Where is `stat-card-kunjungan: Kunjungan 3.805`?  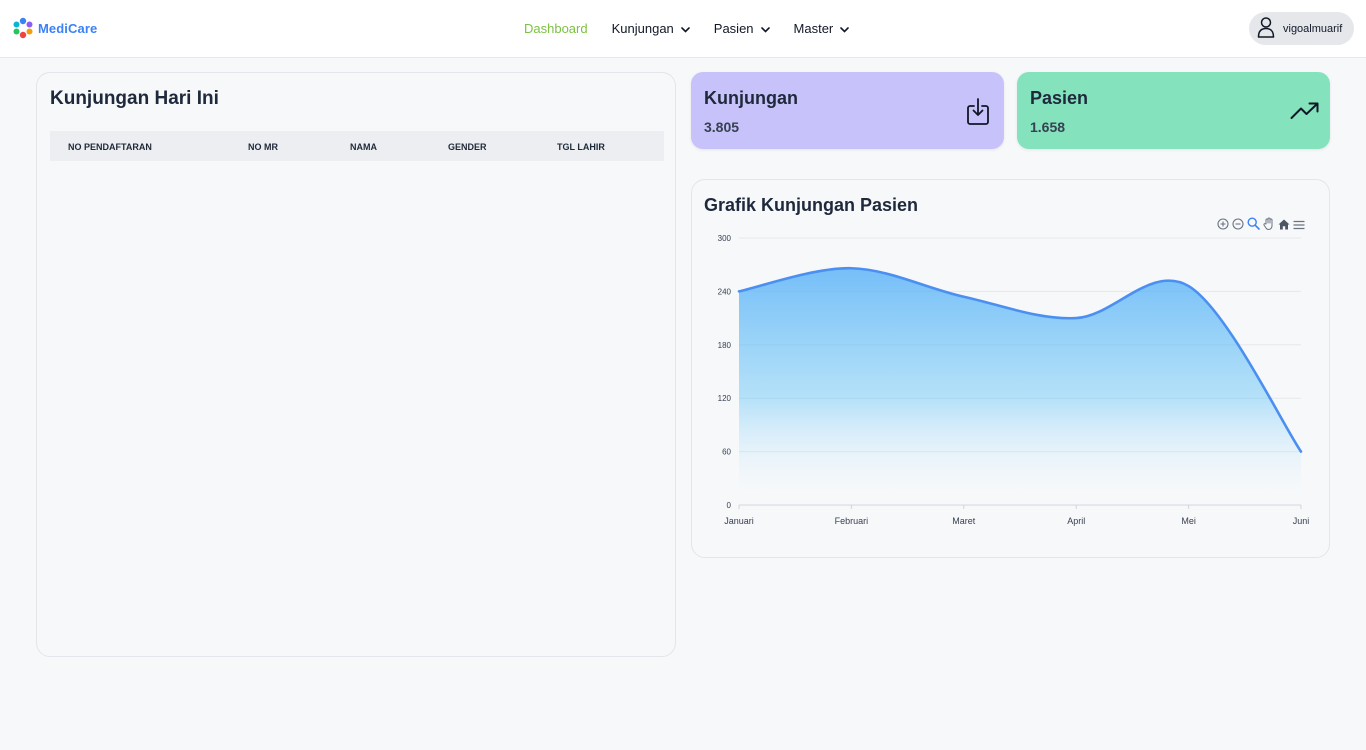
stat-card-kunjungan: Kunjungan 3.805 is located at coordinates (847, 110).